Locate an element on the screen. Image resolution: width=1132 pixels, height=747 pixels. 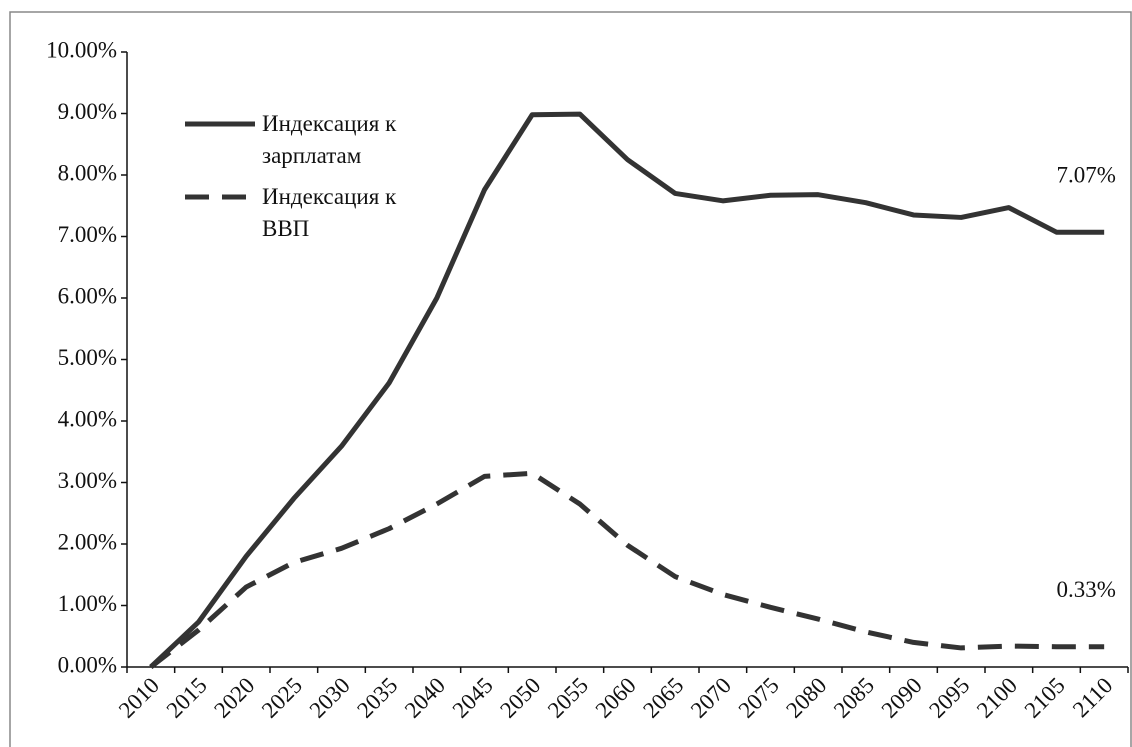
x-tick-label: 2030 is located at coordinates (330, 698).